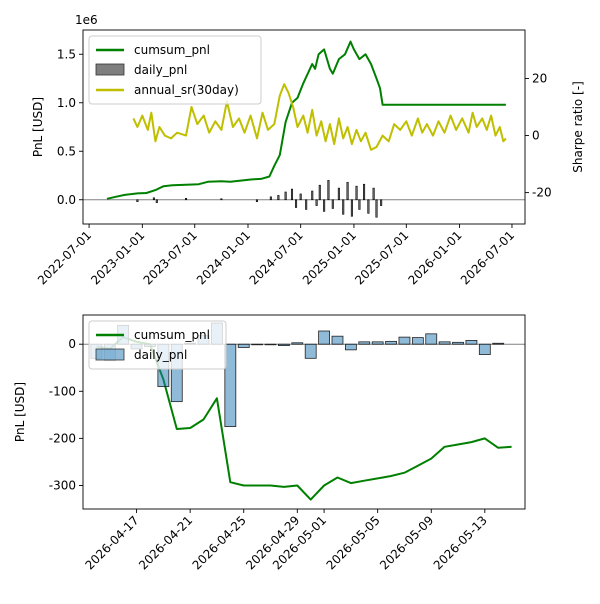 Image resolution: width=600 pixels, height=604 pixels. Describe the element at coordinates (66, 200) in the screenshot. I see `y-tick-label: 0.0` at that location.